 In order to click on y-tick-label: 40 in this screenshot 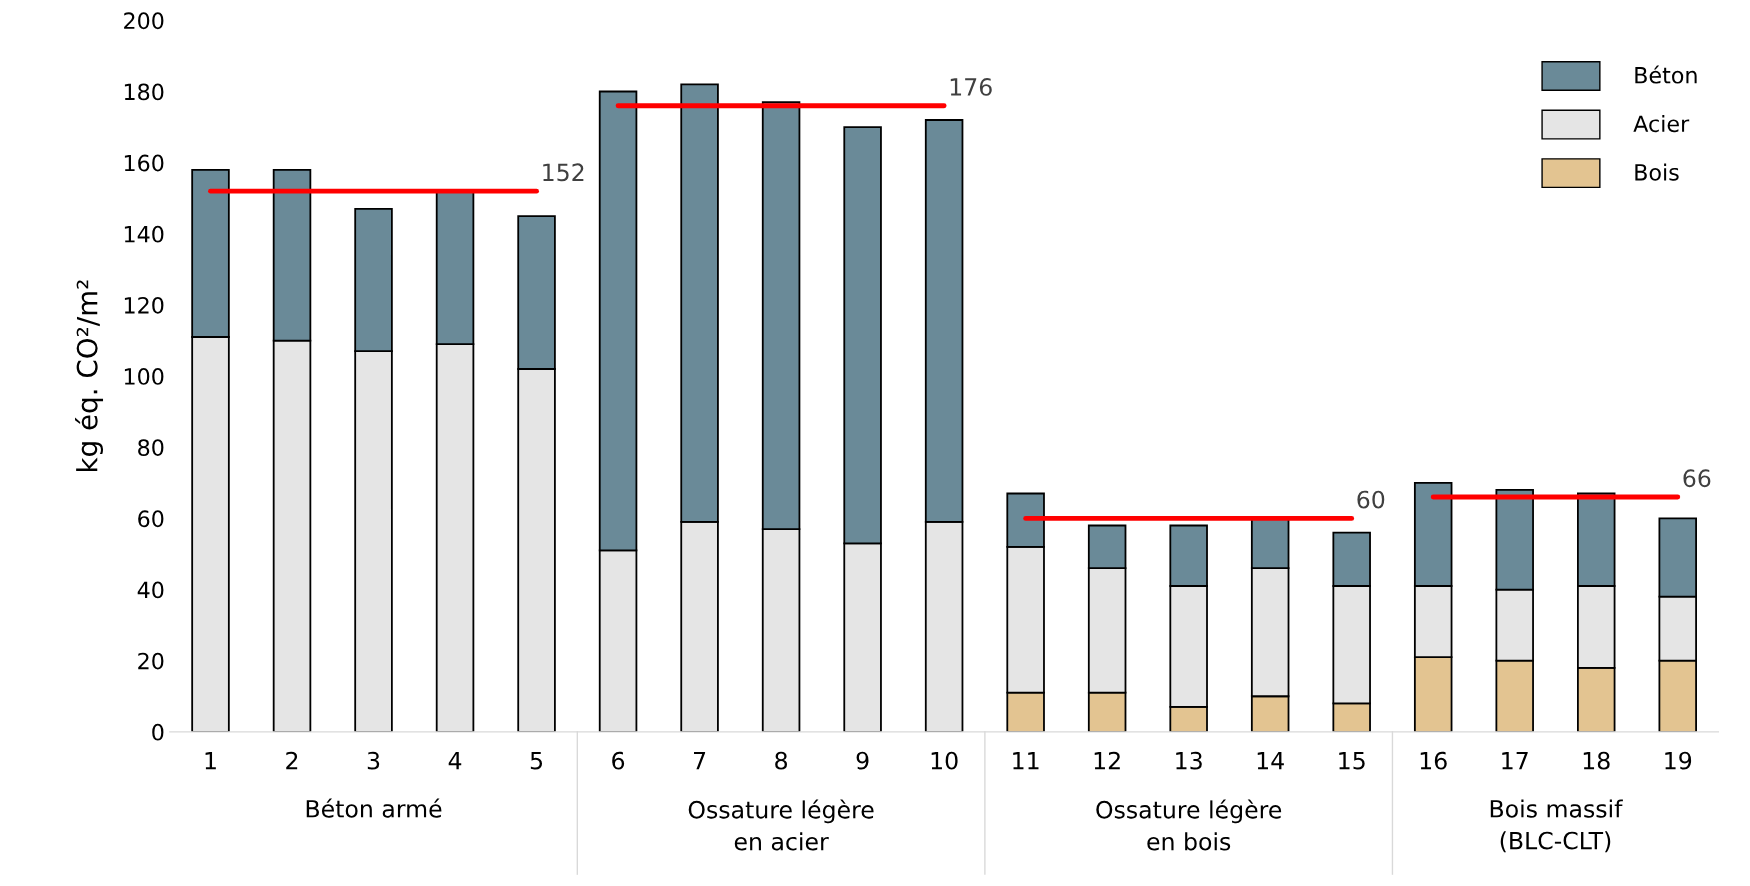, I will do `click(150, 590)`.